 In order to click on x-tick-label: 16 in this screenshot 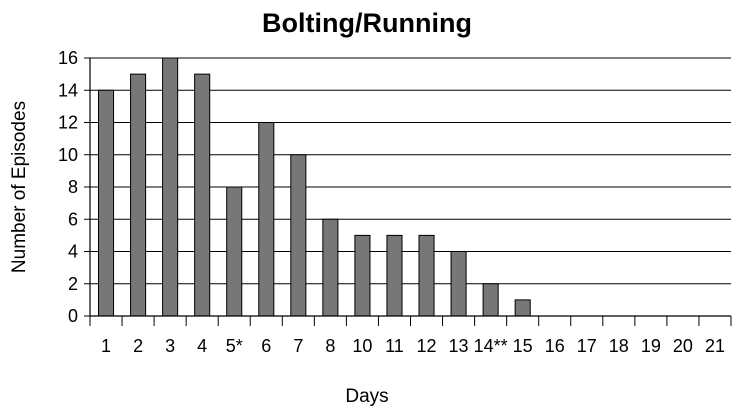, I will do `click(555, 346)`.